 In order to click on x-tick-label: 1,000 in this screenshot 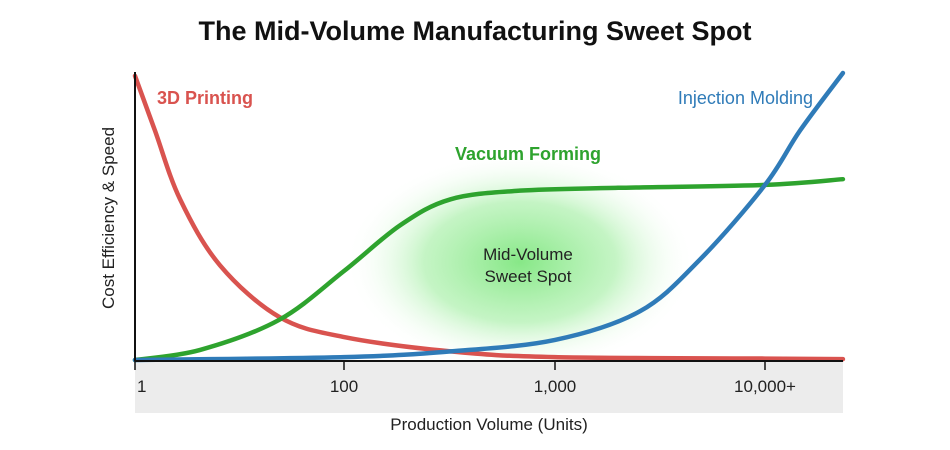, I will do `click(555, 386)`.